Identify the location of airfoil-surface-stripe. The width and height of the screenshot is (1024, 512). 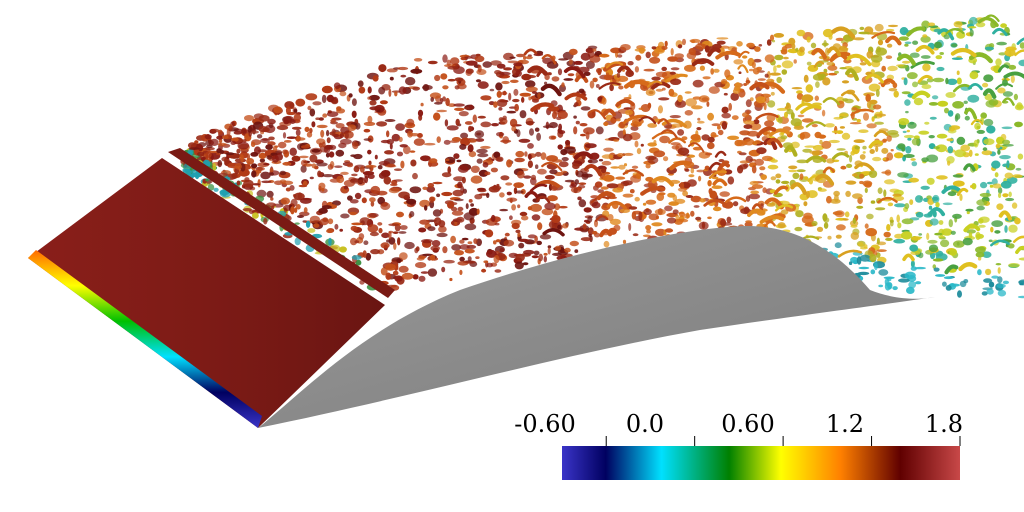
(281, 223).